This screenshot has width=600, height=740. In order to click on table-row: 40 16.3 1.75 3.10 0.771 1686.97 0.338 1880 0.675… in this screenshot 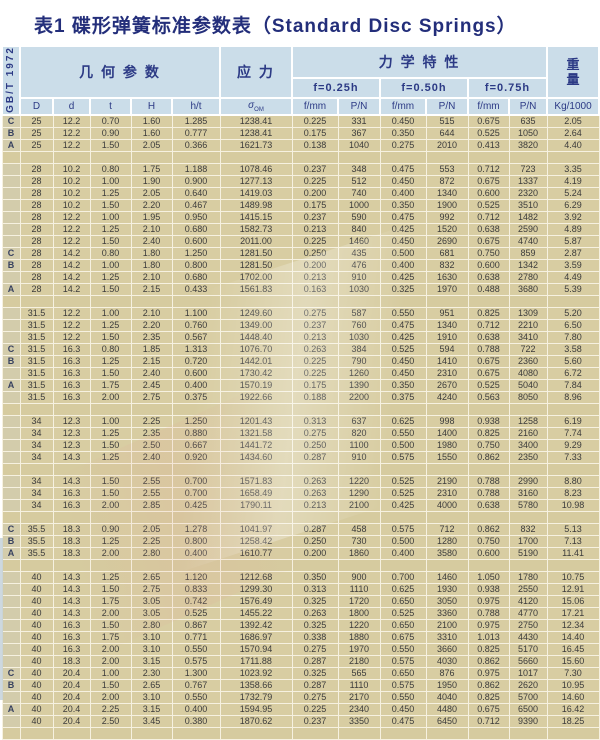, I will do `click(300, 637)`.